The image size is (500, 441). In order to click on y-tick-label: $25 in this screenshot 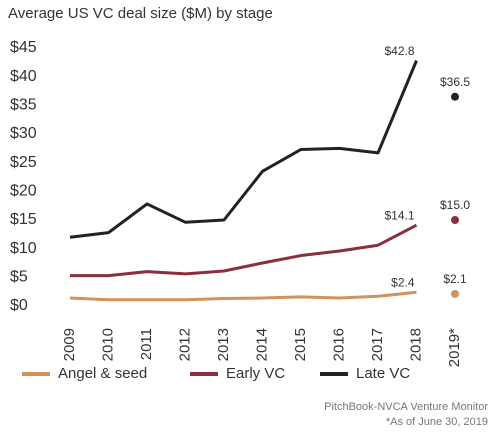, I will do `click(23, 162)`.